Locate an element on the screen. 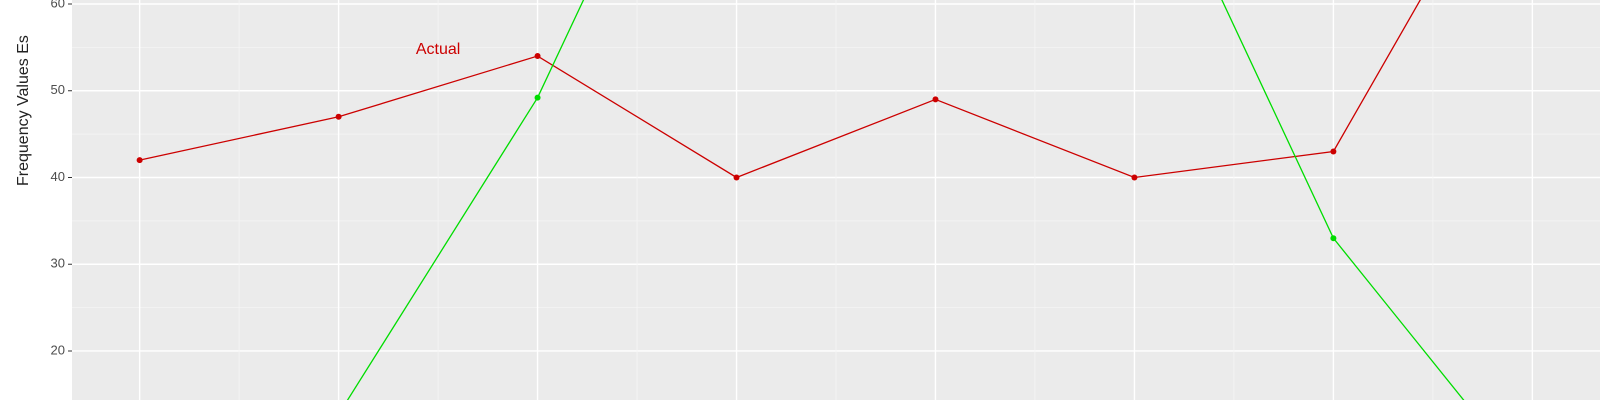 Image resolution: width=1600 pixels, height=400 pixels. y-tick-label: 60 is located at coordinates (58, 5).